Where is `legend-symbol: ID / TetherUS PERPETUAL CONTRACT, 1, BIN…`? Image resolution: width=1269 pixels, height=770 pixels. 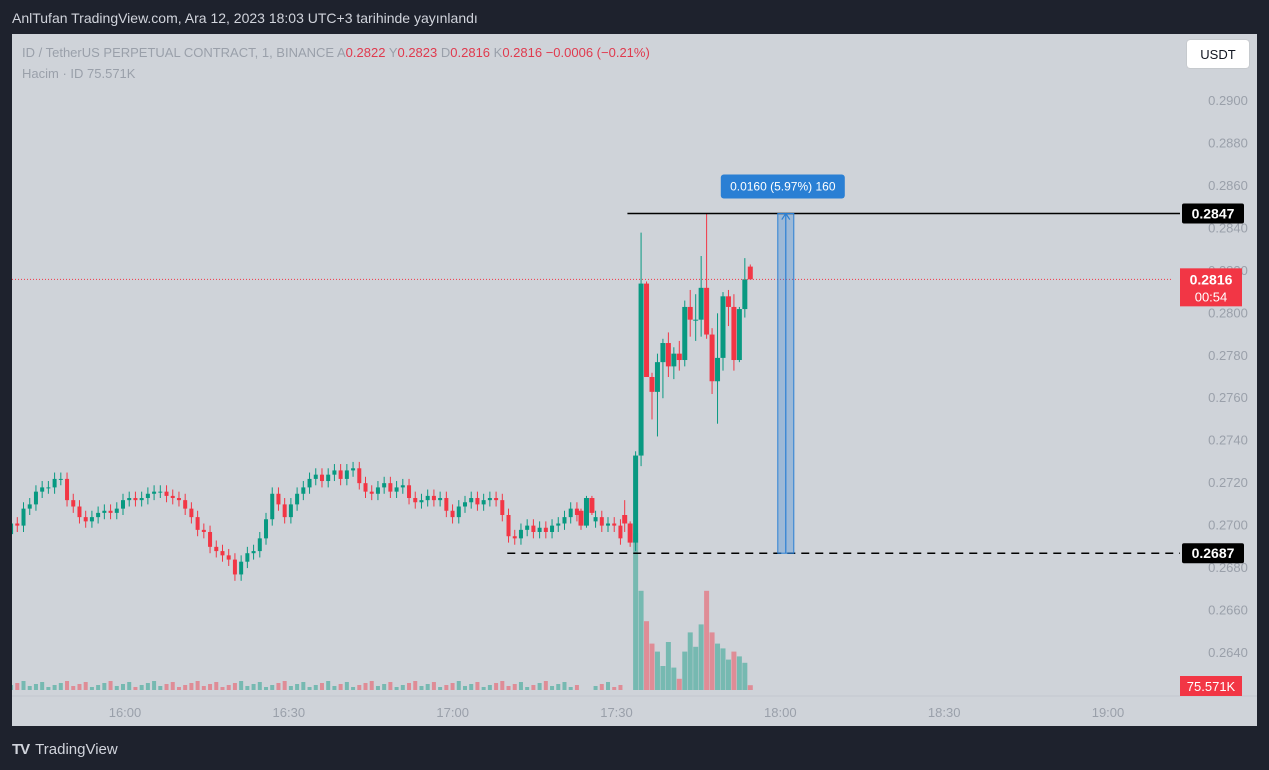
legend-symbol: ID / TetherUS PERPETUAL CONTRACT, 1, BIN… is located at coordinates (178, 52).